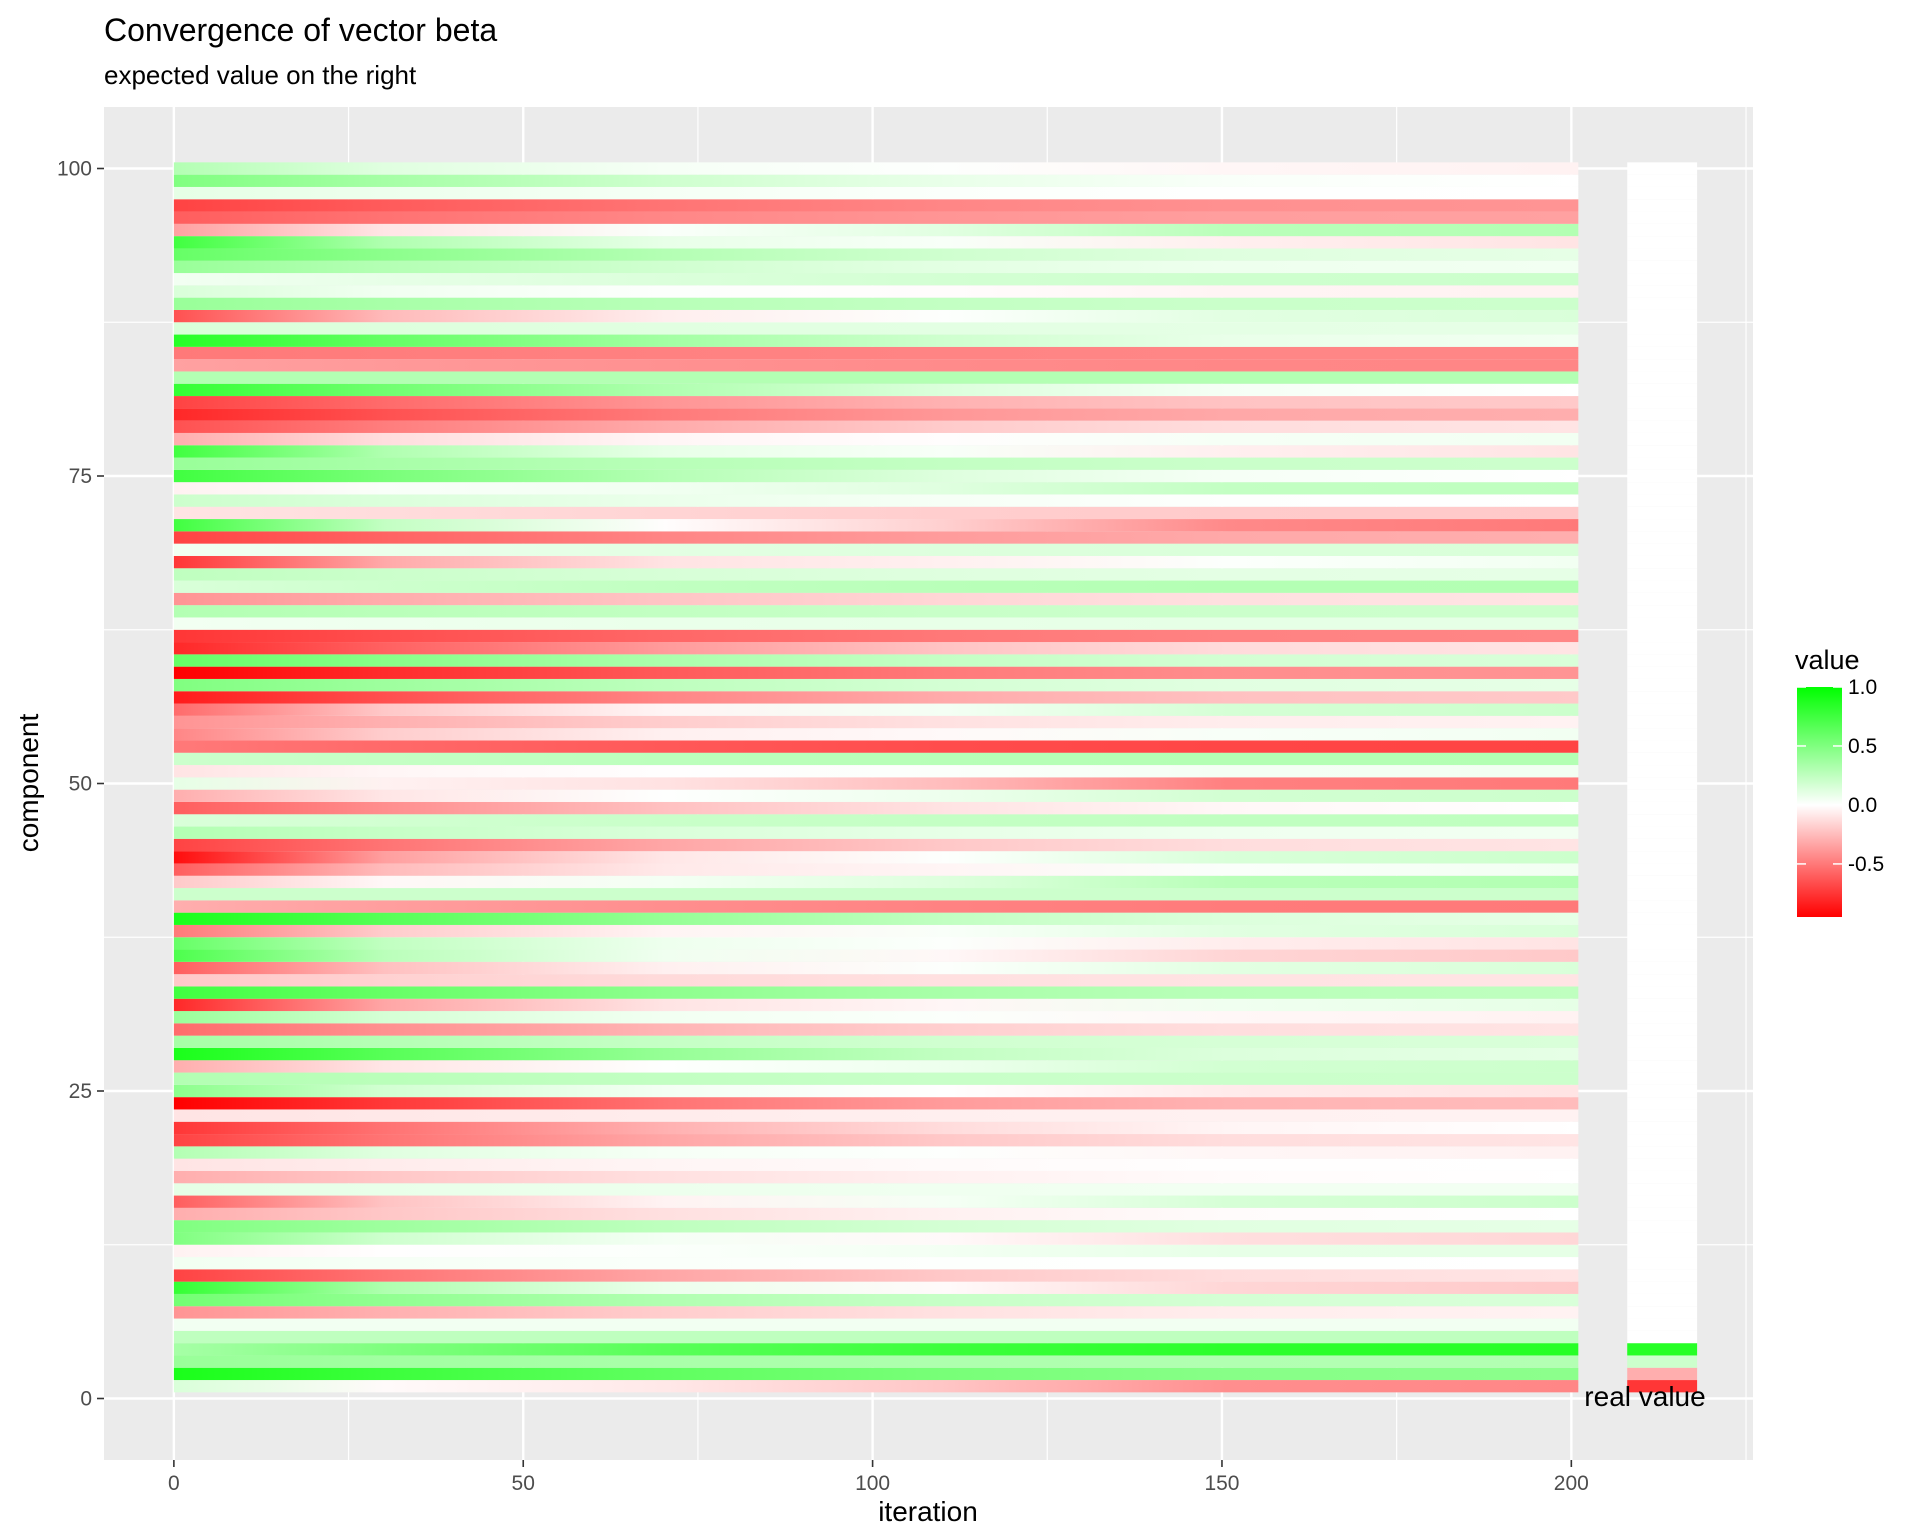 This screenshot has height=1536, width=1920. Describe the element at coordinates (1571, 1483) in the screenshot. I see `x-tick-label: 200` at that location.